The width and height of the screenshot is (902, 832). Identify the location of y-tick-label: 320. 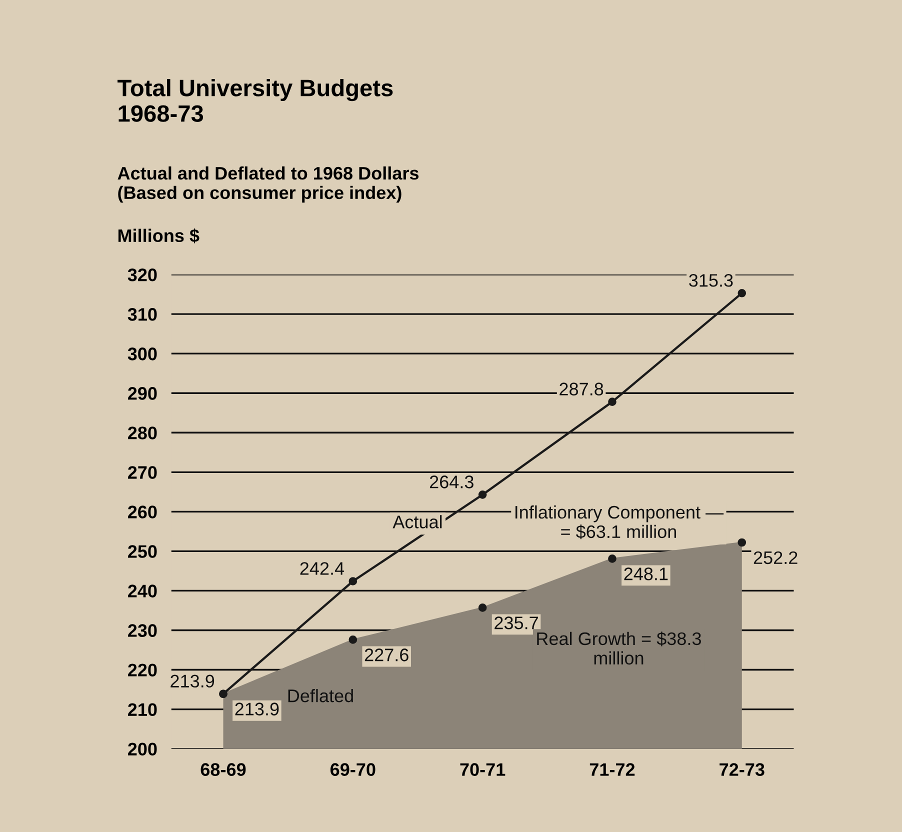
(142, 275).